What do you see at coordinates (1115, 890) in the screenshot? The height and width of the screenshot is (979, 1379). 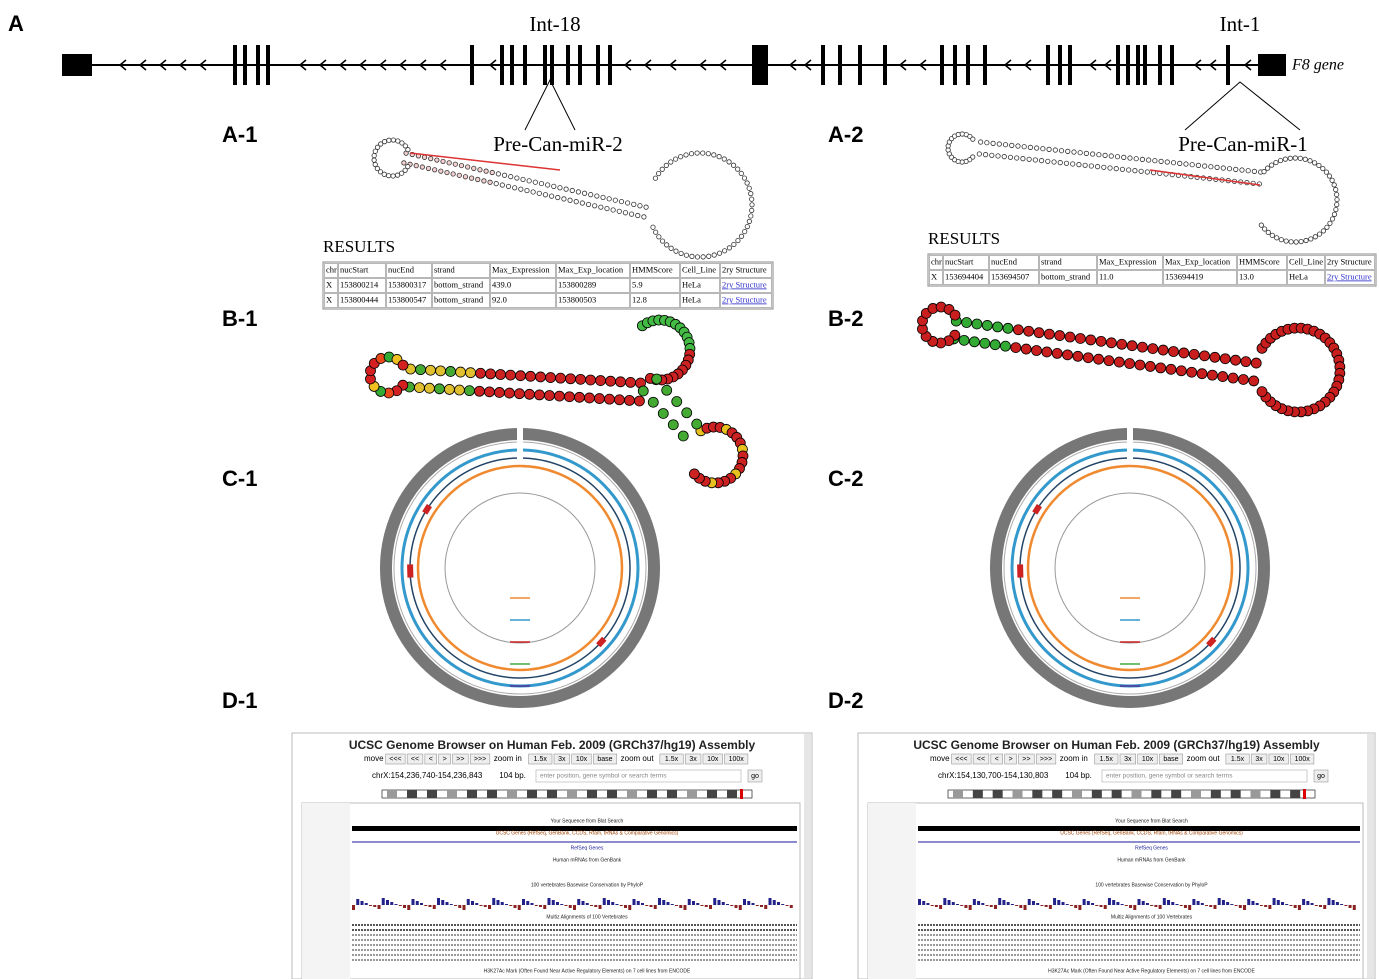 I see `track-area` at bounding box center [1115, 890].